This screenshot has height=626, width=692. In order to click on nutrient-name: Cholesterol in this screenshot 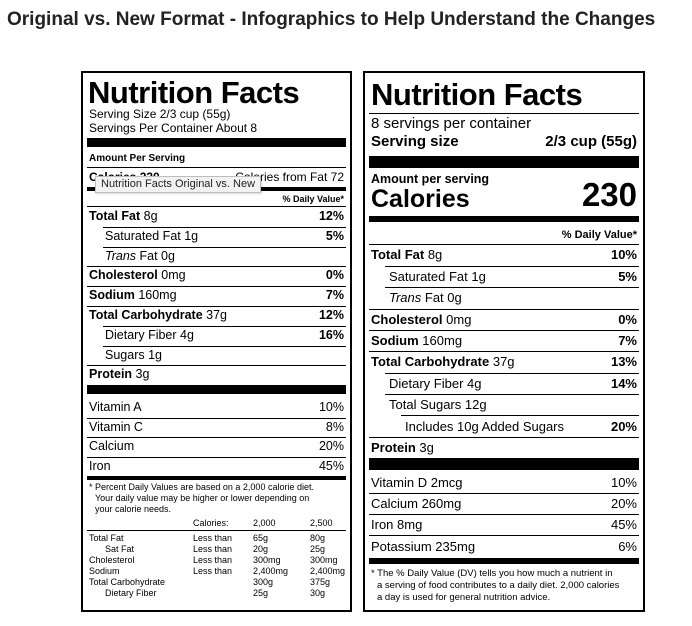, I will do `click(123, 275)`.